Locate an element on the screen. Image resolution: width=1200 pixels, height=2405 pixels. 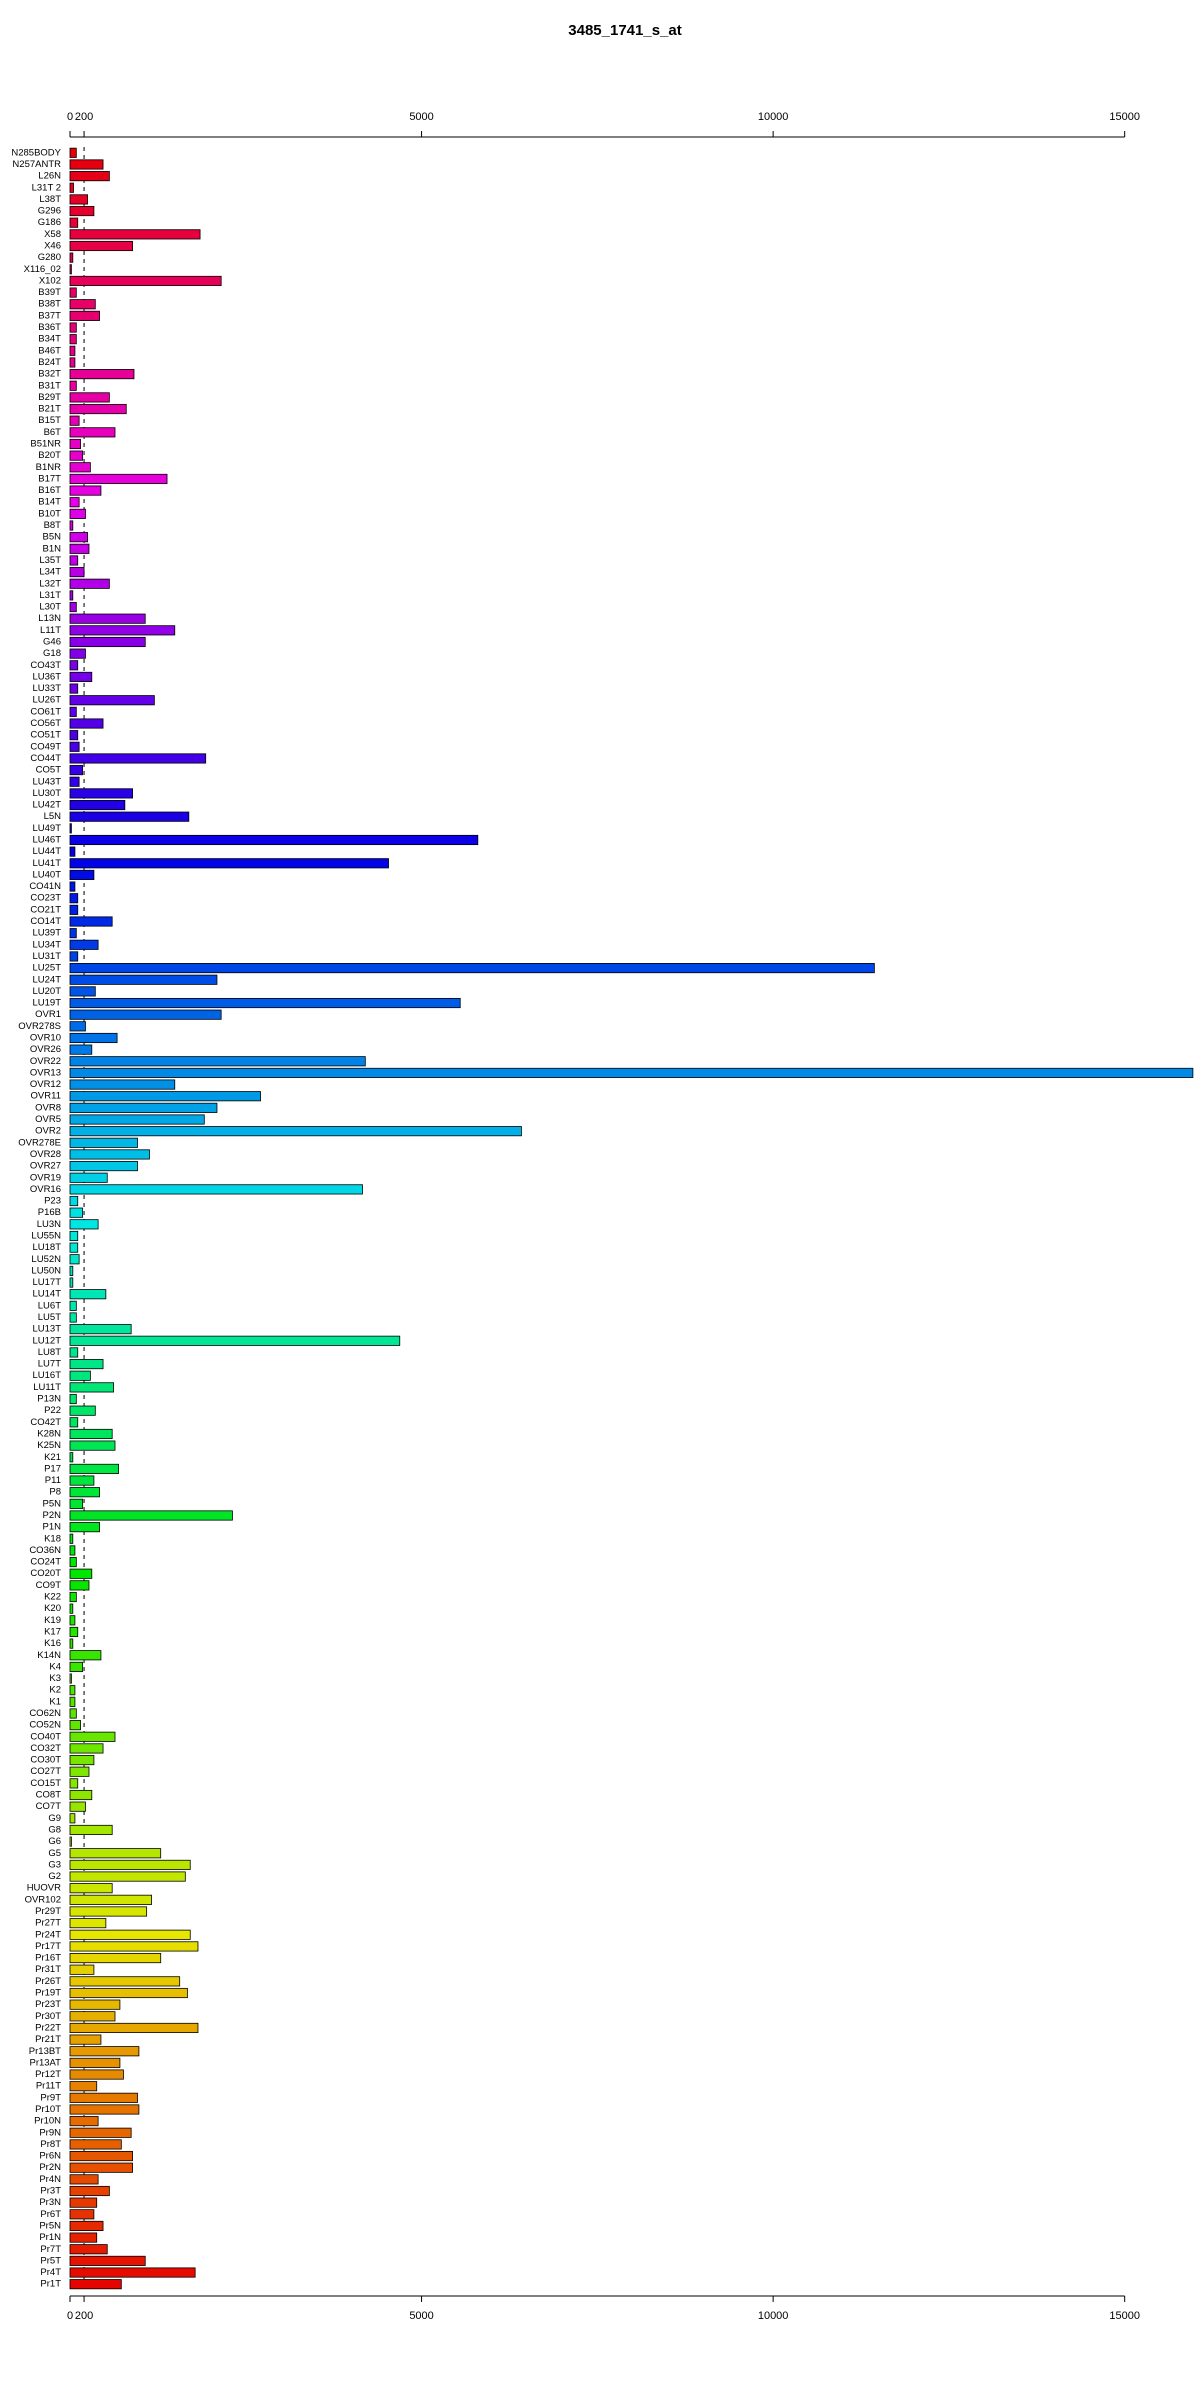
y-tick-label: G6 is located at coordinates (54, 1841).